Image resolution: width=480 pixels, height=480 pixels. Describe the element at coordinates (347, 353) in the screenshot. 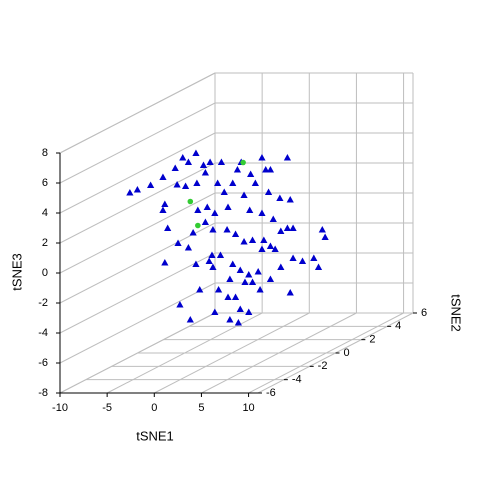

I see `y-tick-label: 0` at that location.